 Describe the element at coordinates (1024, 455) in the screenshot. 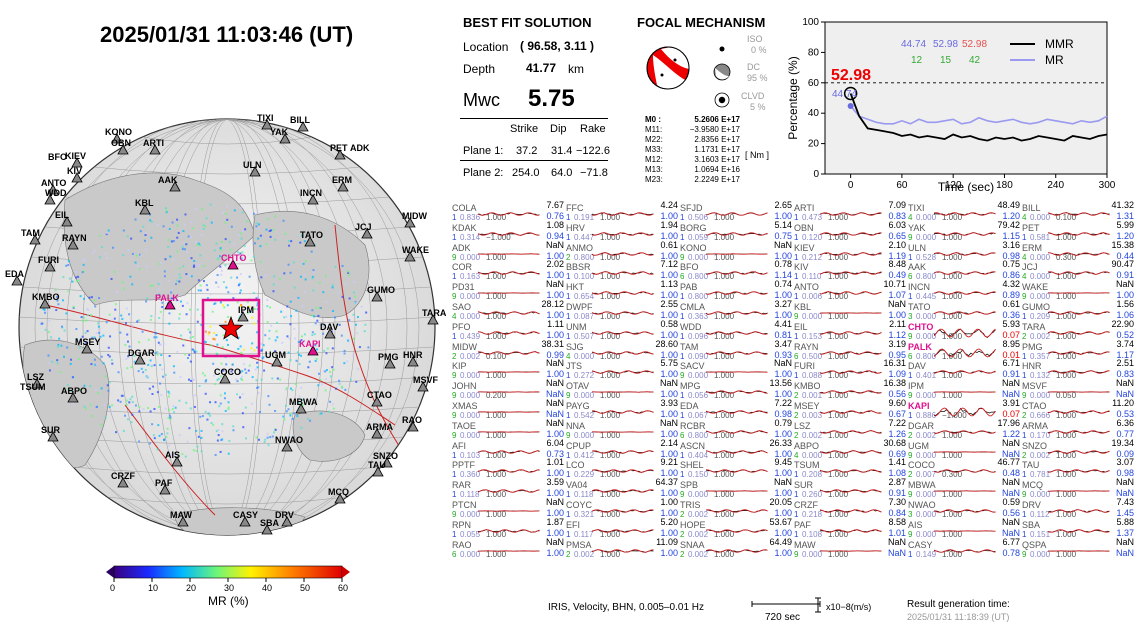

I see `station-weight-code: 2` at that location.